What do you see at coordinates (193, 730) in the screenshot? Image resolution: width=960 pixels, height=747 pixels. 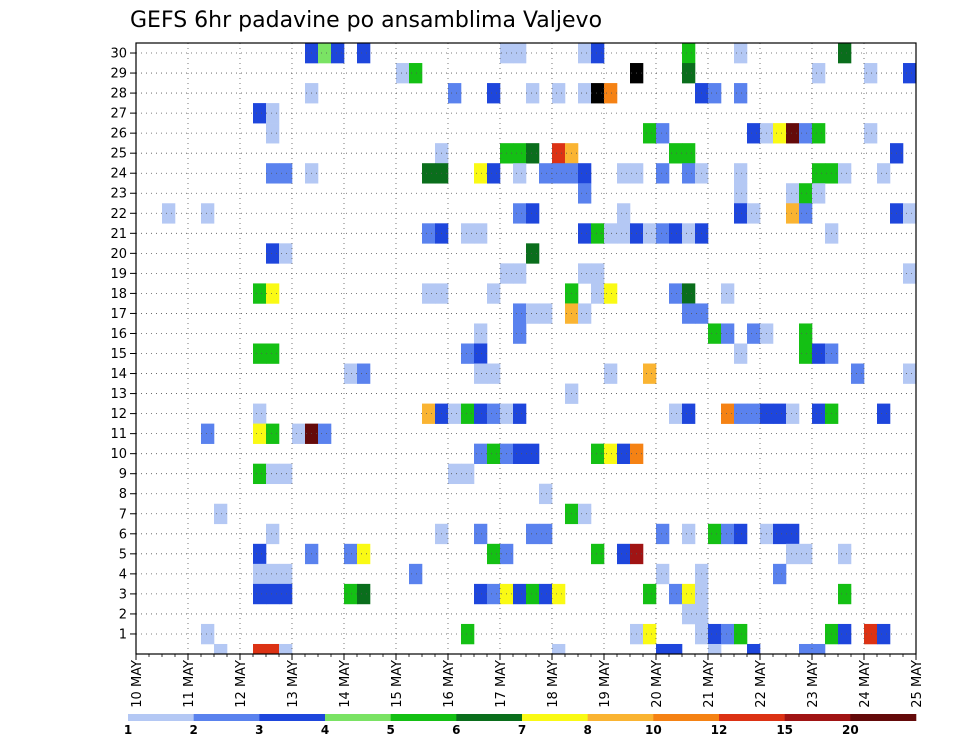 I see `legend-label: 2` at bounding box center [193, 730].